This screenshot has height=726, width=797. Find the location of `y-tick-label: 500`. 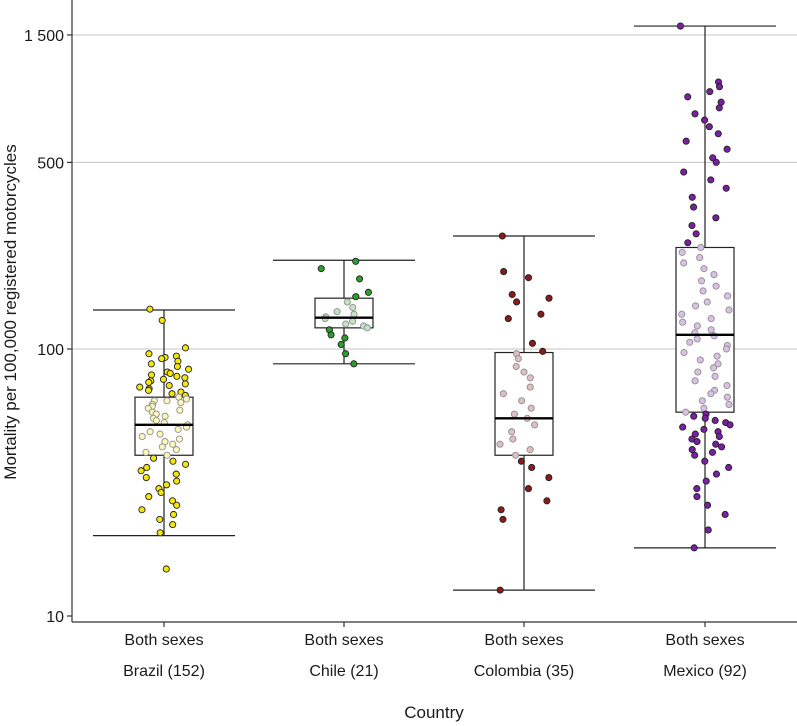

y-tick-label: 500 is located at coordinates (50, 163).